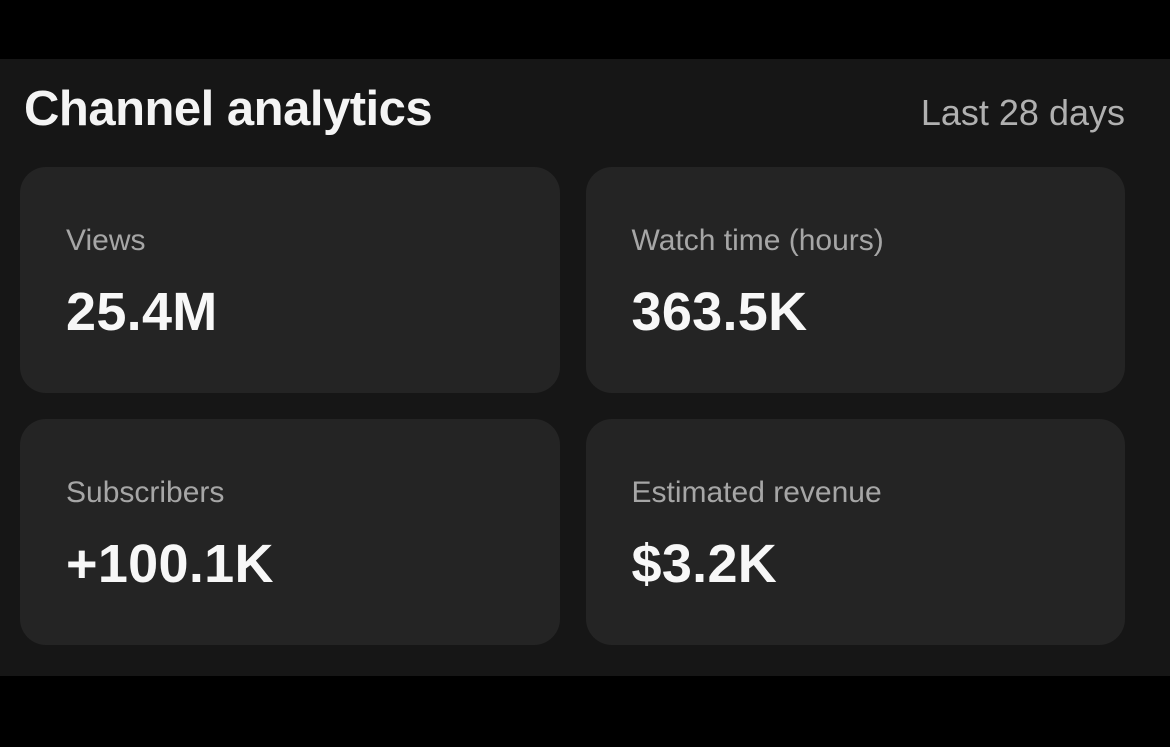 The image size is (1170, 747). I want to click on metric-value: $3.2K, so click(704, 563).